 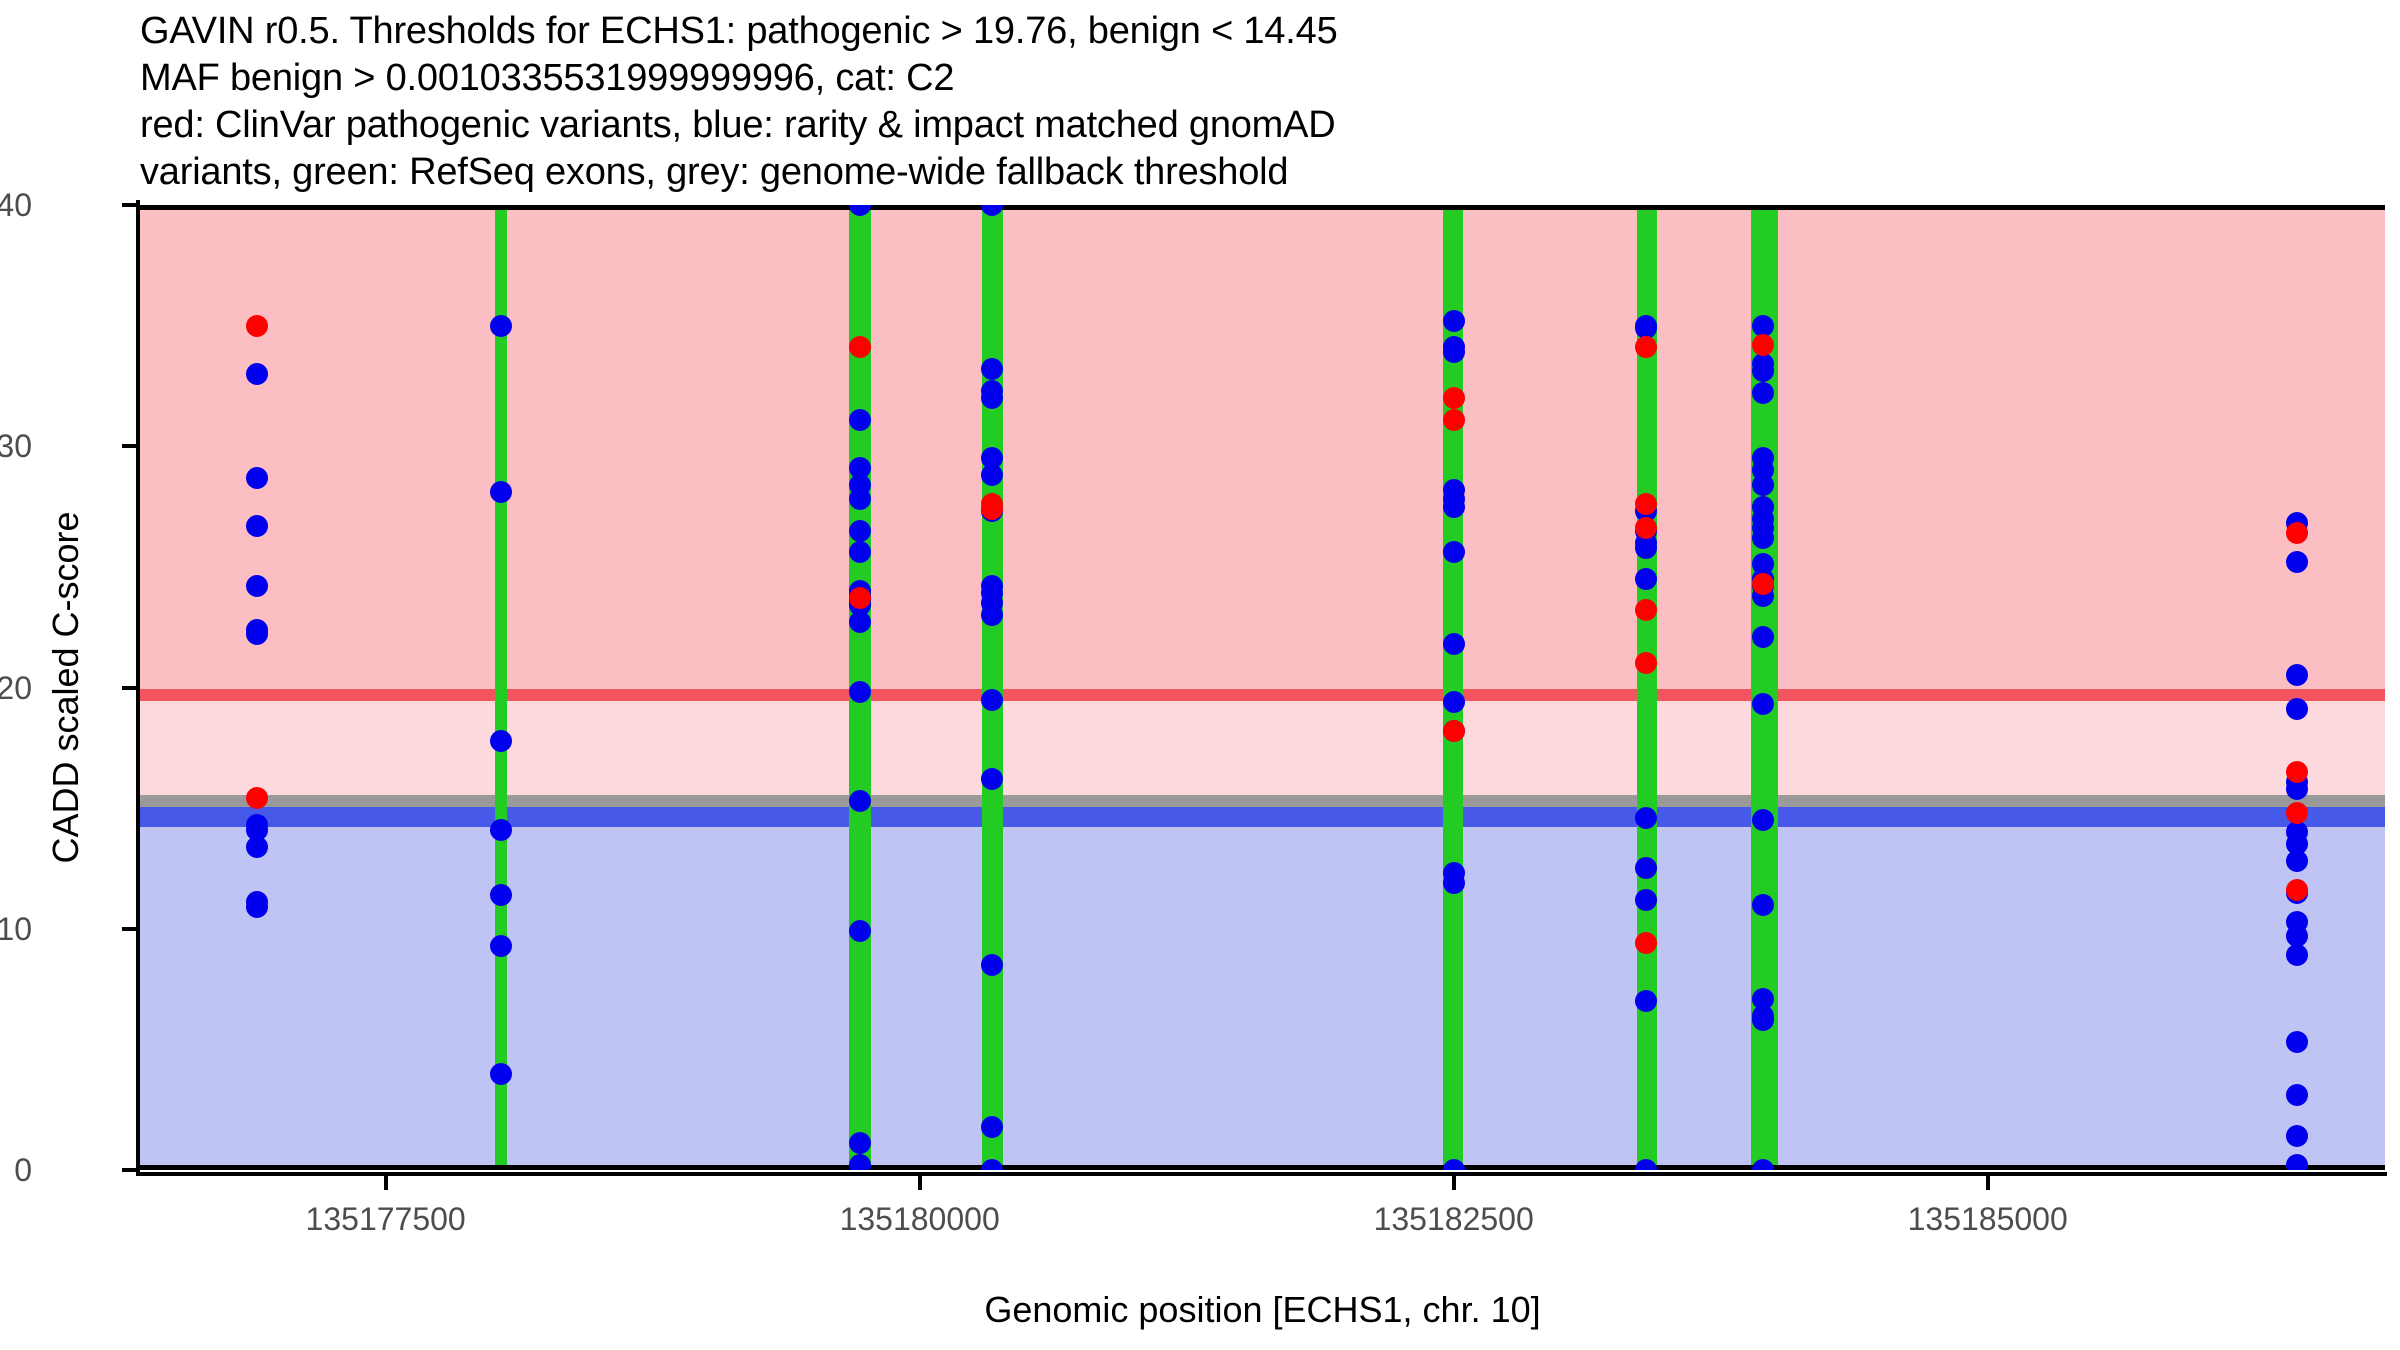 What do you see at coordinates (65, 687) in the screenshot?
I see `y-axis-title: CADD scaled C-score` at bounding box center [65, 687].